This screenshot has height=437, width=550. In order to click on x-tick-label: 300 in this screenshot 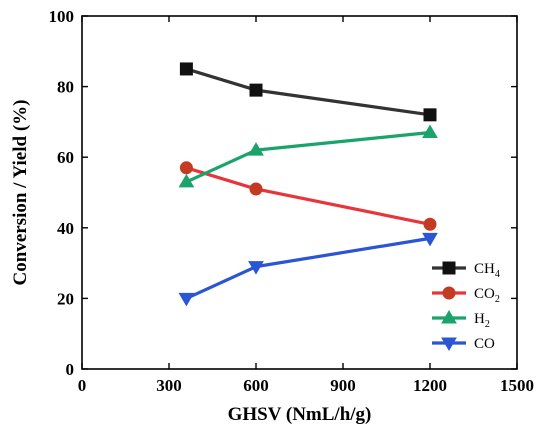, I will do `click(169, 385)`.